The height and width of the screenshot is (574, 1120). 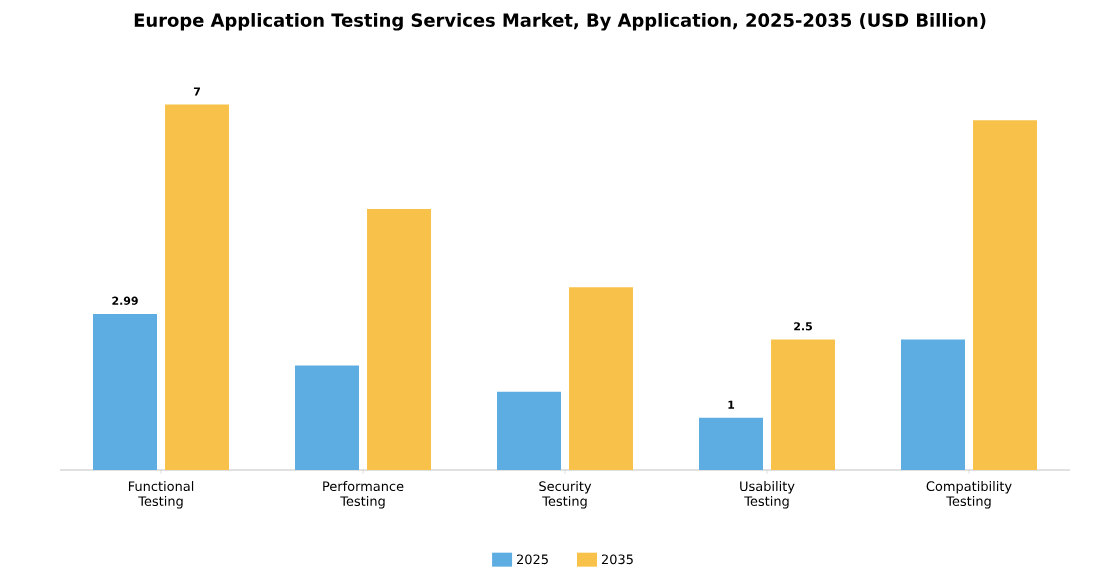 I want to click on chart-title: Europe Application Testing Services Market, By Application, 2025-2035 (USD Billion), so click(x=560, y=21).